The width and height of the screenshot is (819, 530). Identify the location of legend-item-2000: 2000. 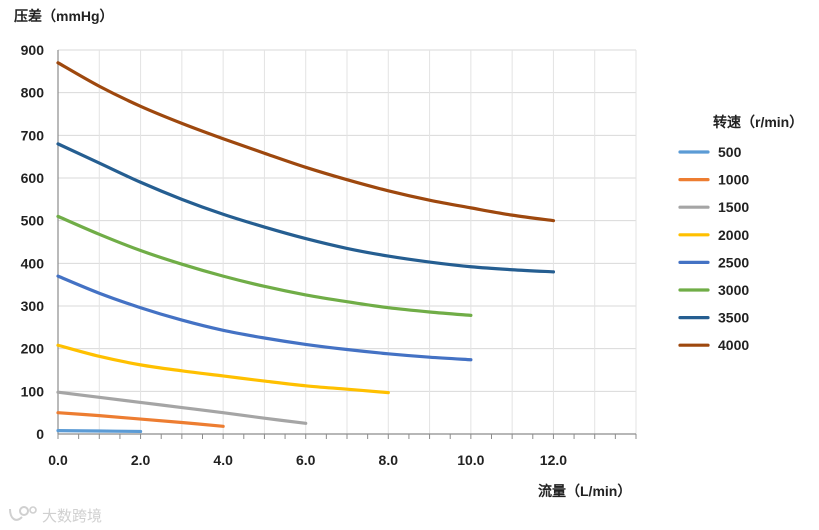
(713, 235).